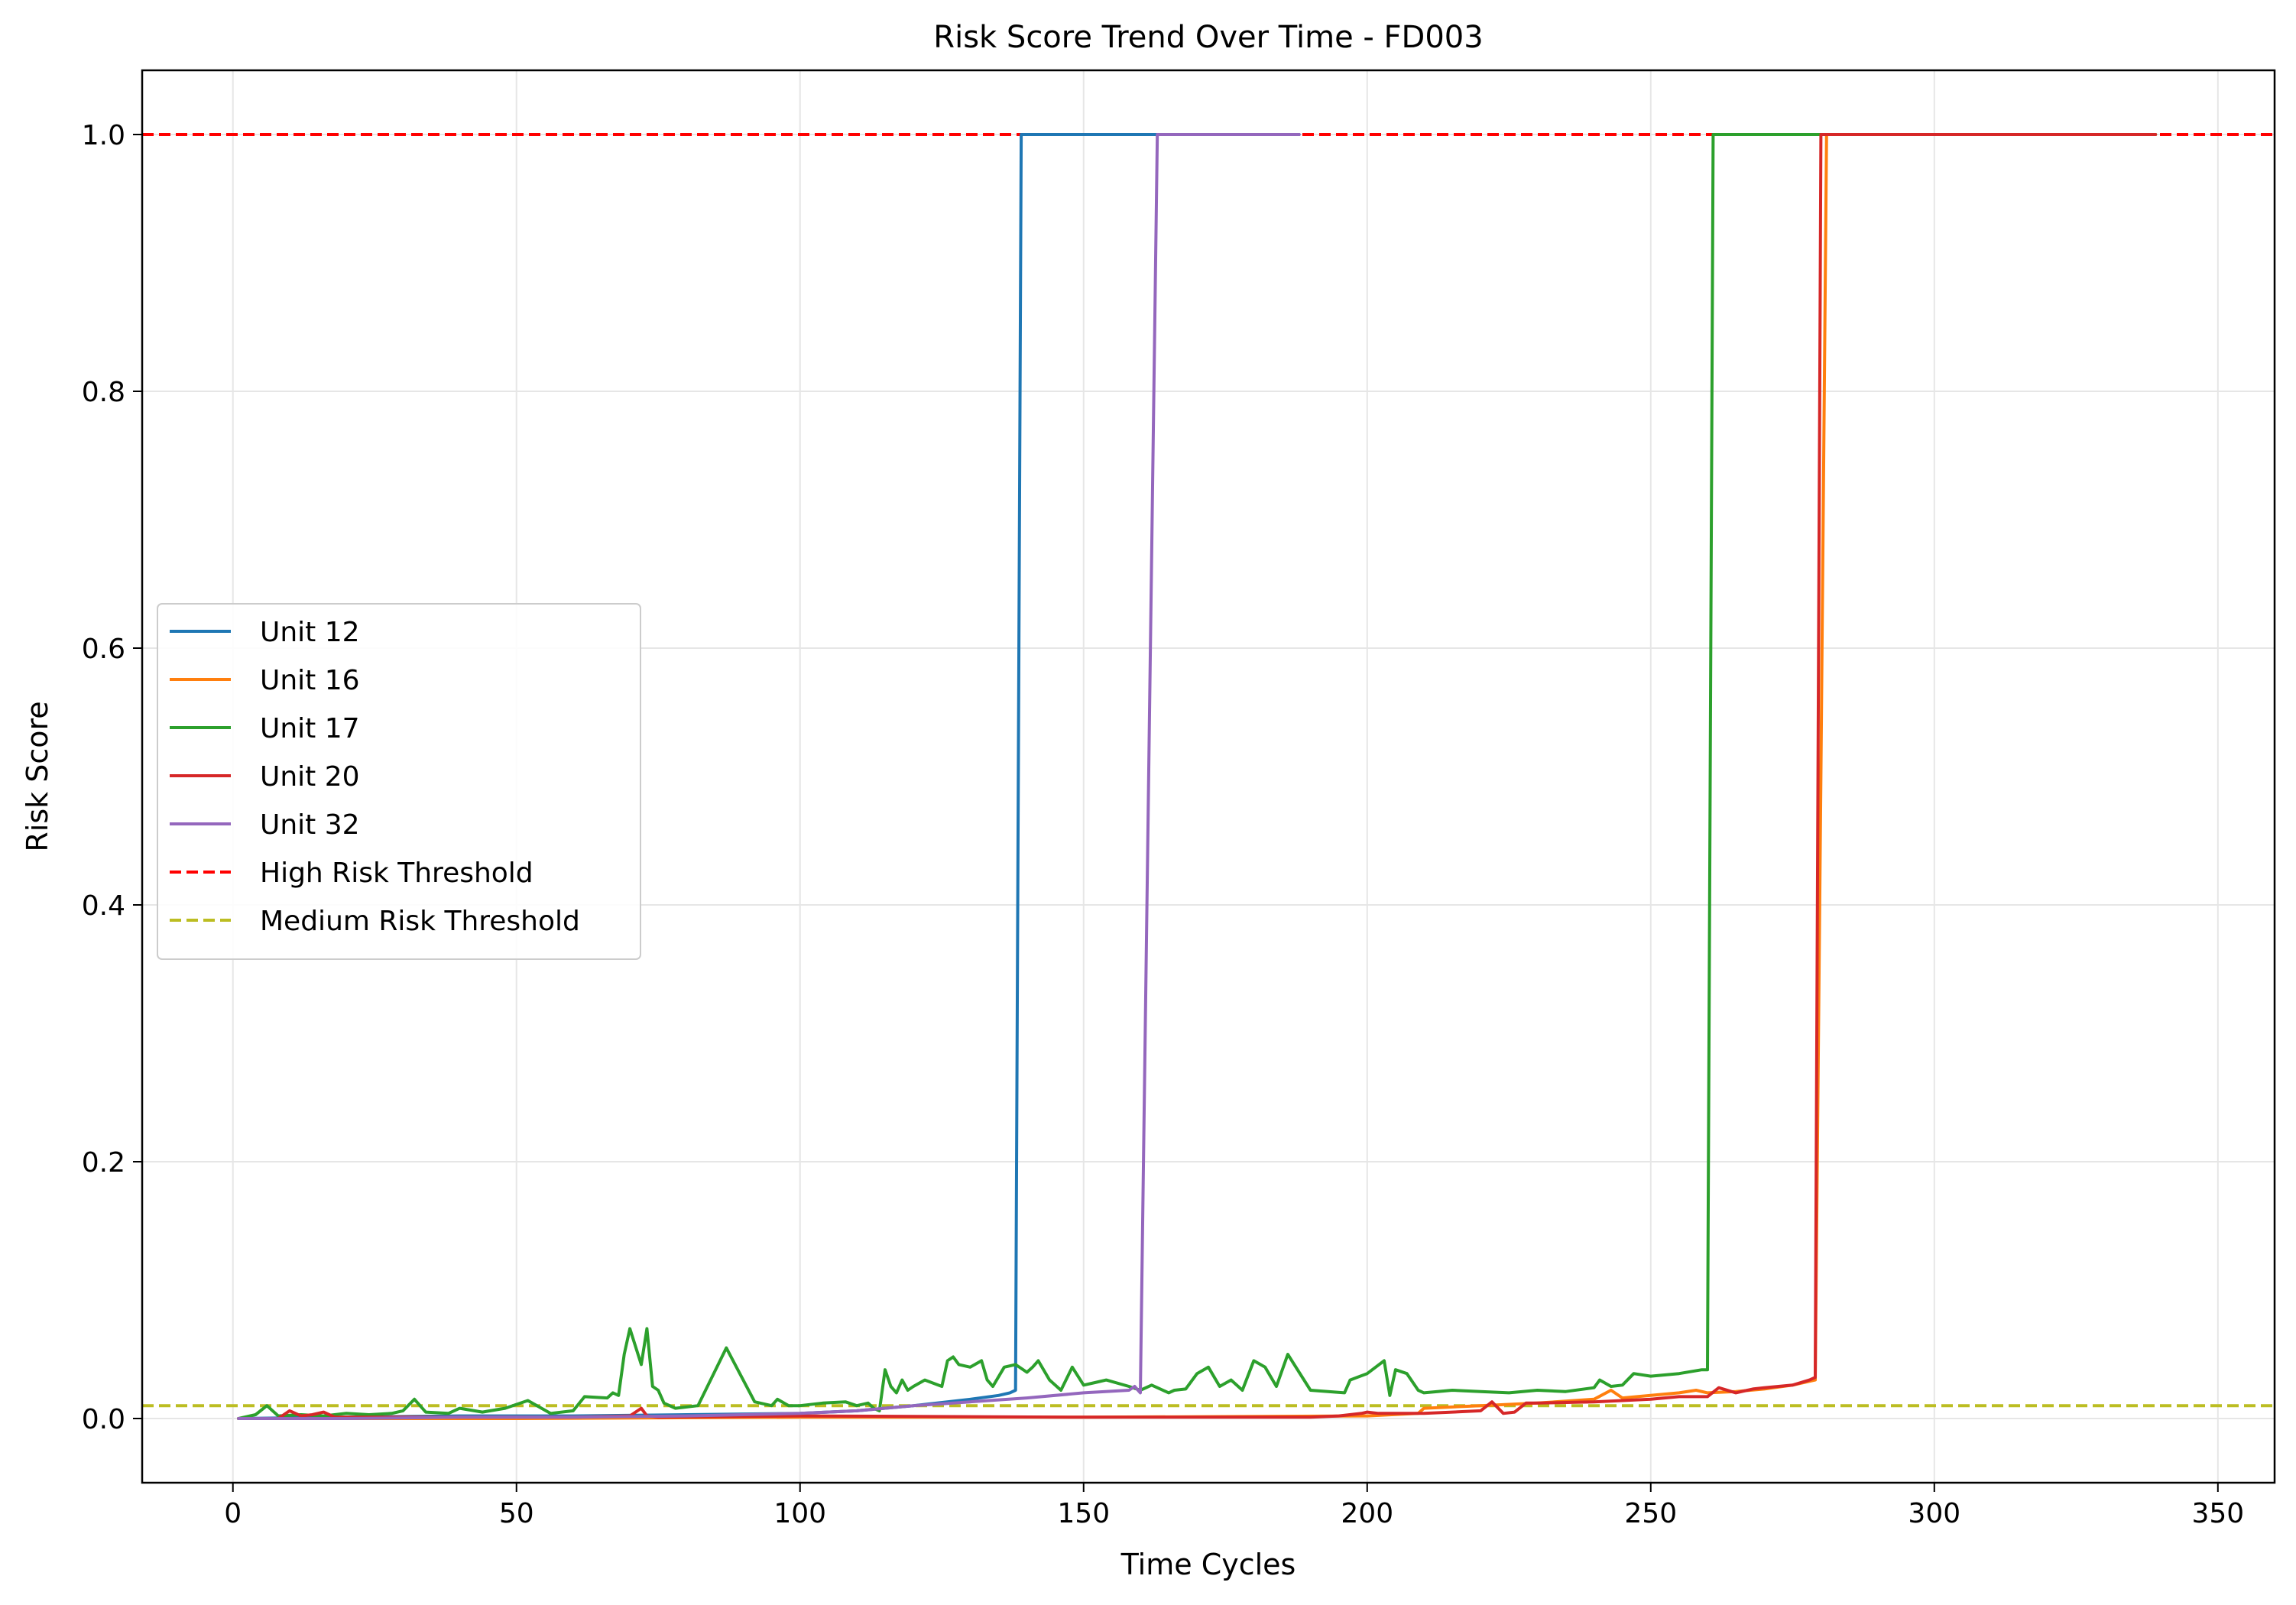  Describe the element at coordinates (396, 873) in the screenshot. I see `legend-label: High Risk Threshold` at that location.